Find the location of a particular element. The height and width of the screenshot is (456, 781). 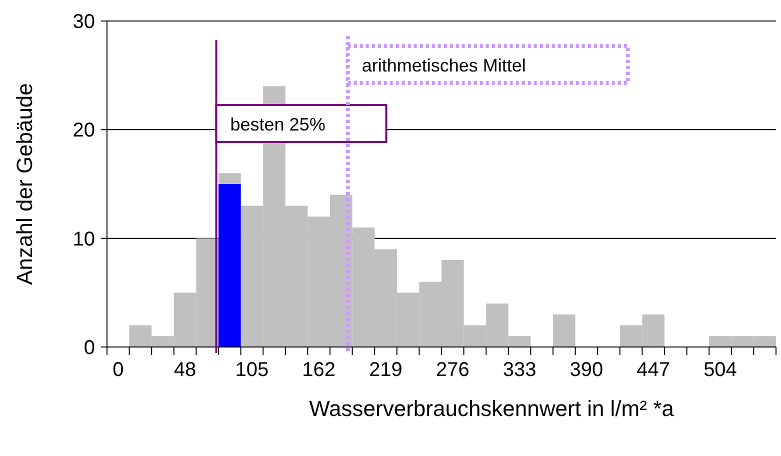

annotation: besten 25% is located at coordinates (278, 124).